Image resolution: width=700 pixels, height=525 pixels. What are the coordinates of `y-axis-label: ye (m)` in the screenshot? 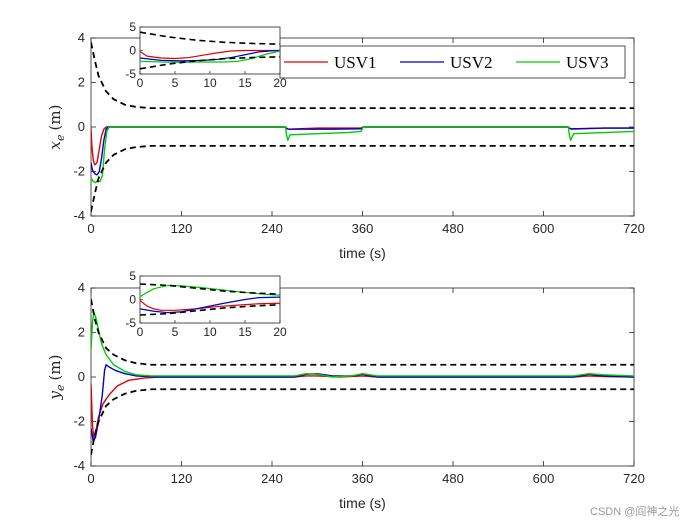 It's located at (56, 378).